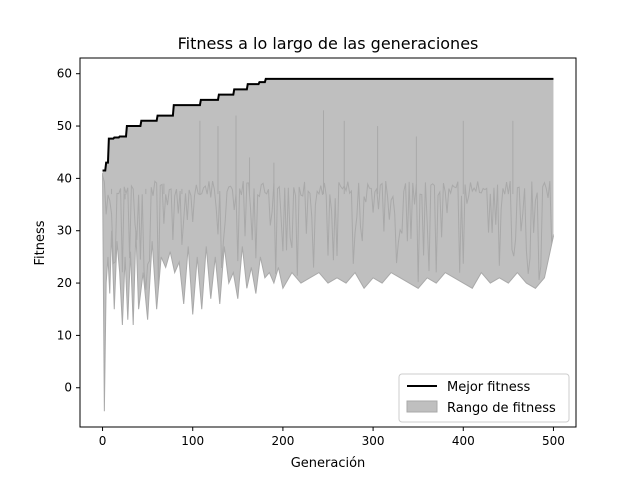 This screenshot has width=640, height=484. What do you see at coordinates (463, 441) in the screenshot?
I see `x-tick-label: 400` at bounding box center [463, 441].